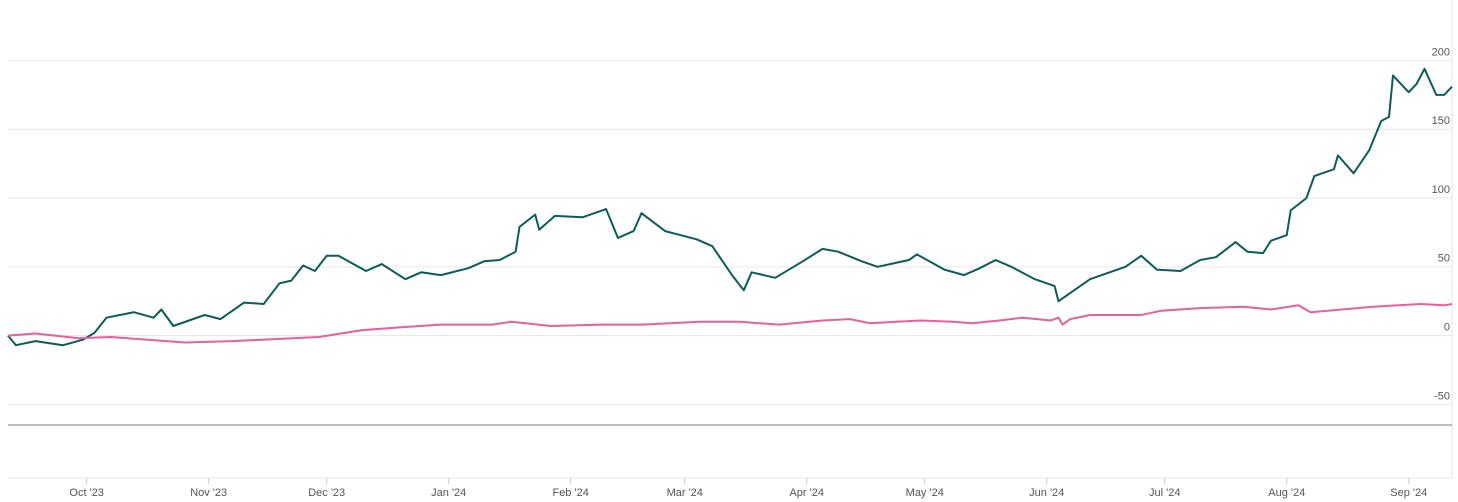 Image resolution: width=1458 pixels, height=502 pixels. I want to click on x-tick-label: Jan '24, so click(448, 493).